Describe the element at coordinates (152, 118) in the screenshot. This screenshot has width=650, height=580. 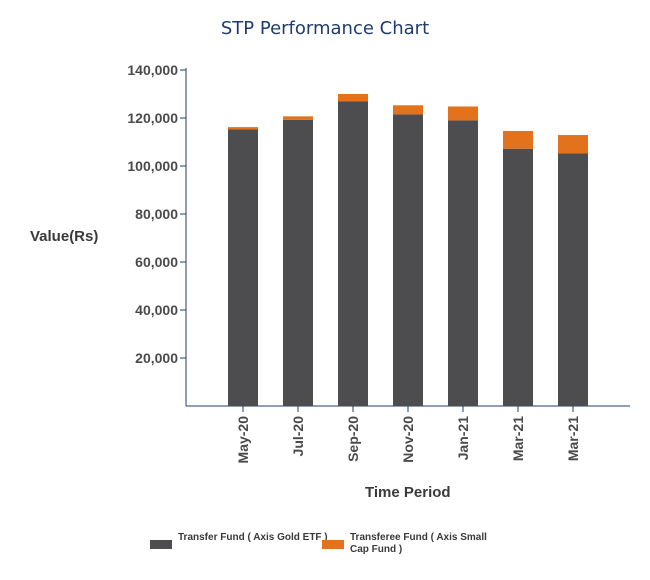
I see `y-tick-label: 120,000` at that location.